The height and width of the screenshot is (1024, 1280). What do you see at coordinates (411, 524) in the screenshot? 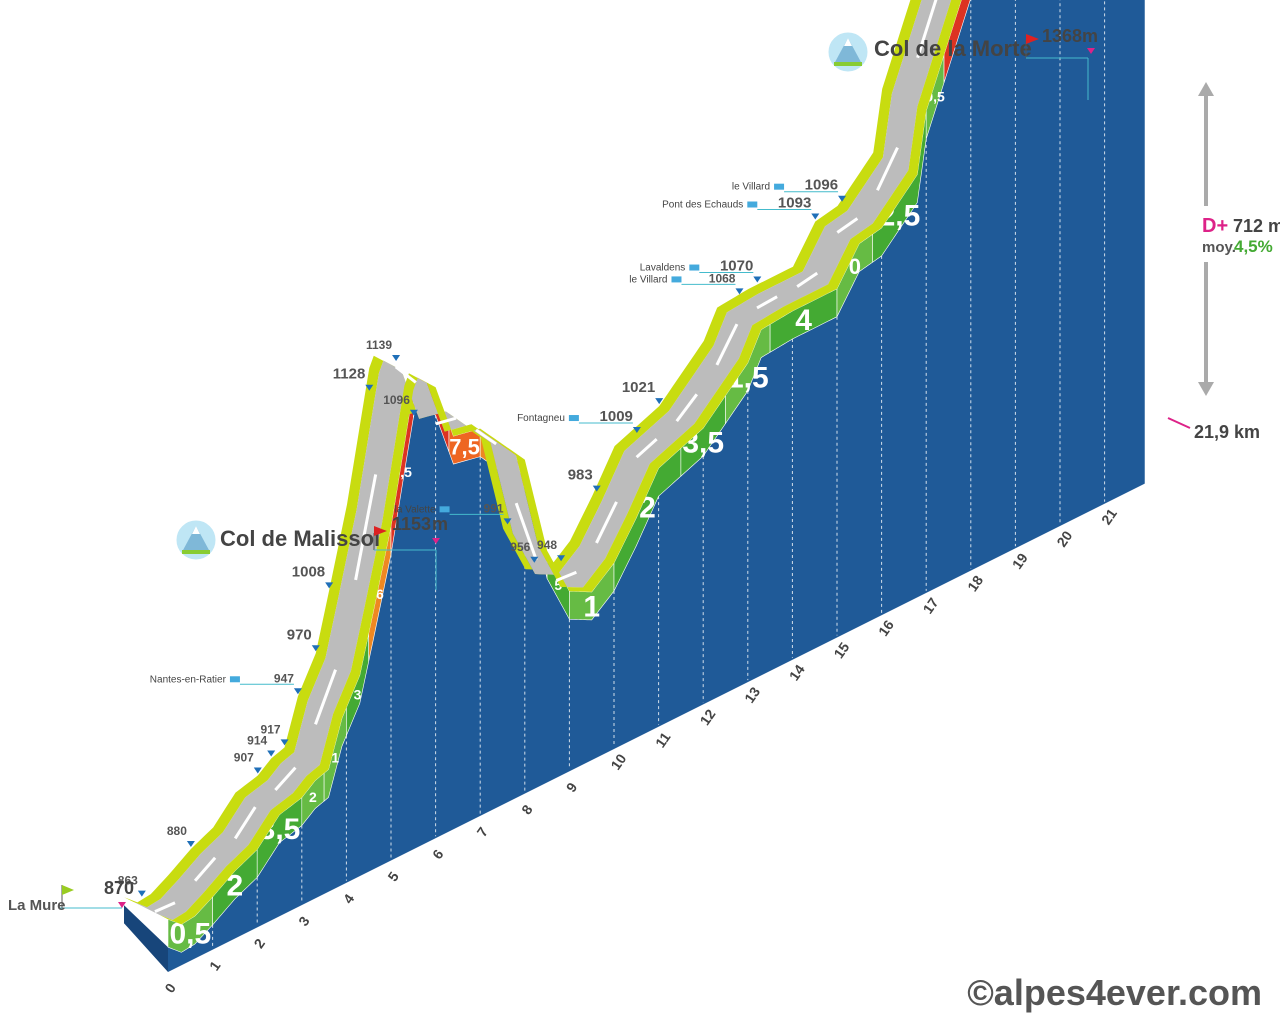
I see `summit-altitude: 1153` at bounding box center [411, 524].